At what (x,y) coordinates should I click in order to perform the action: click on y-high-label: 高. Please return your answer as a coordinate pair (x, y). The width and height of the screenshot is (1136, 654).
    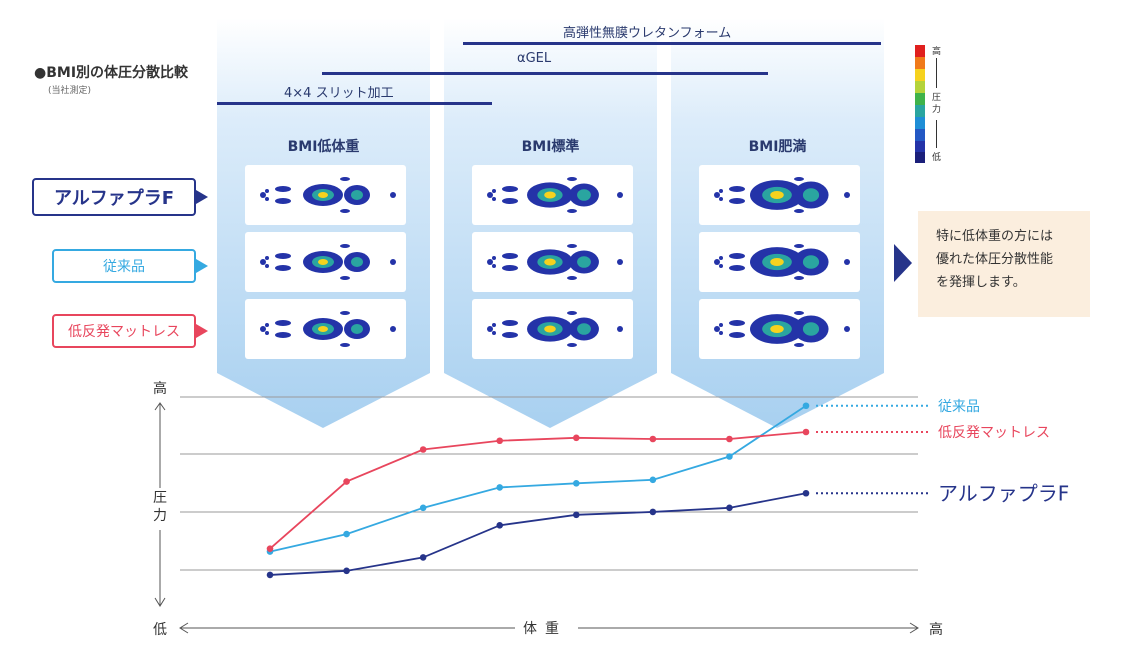
    Looking at the image, I should click on (160, 388).